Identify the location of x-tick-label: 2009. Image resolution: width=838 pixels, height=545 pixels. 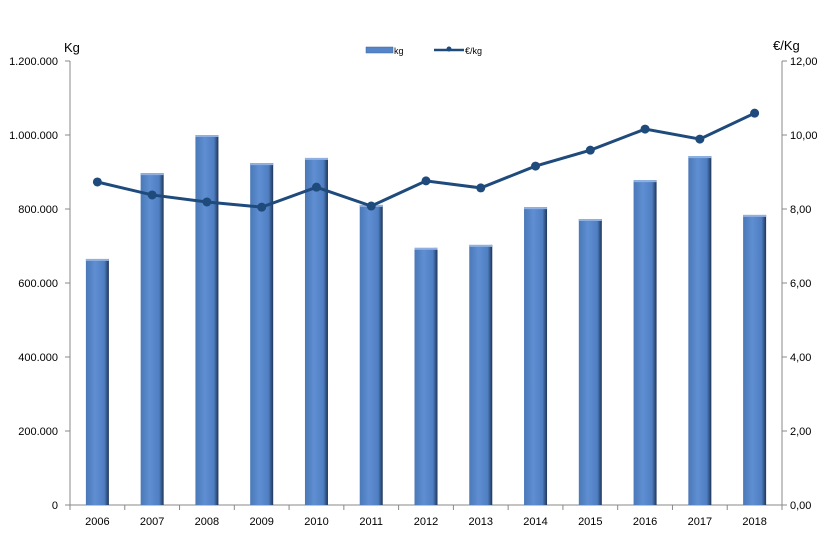
(261, 522).